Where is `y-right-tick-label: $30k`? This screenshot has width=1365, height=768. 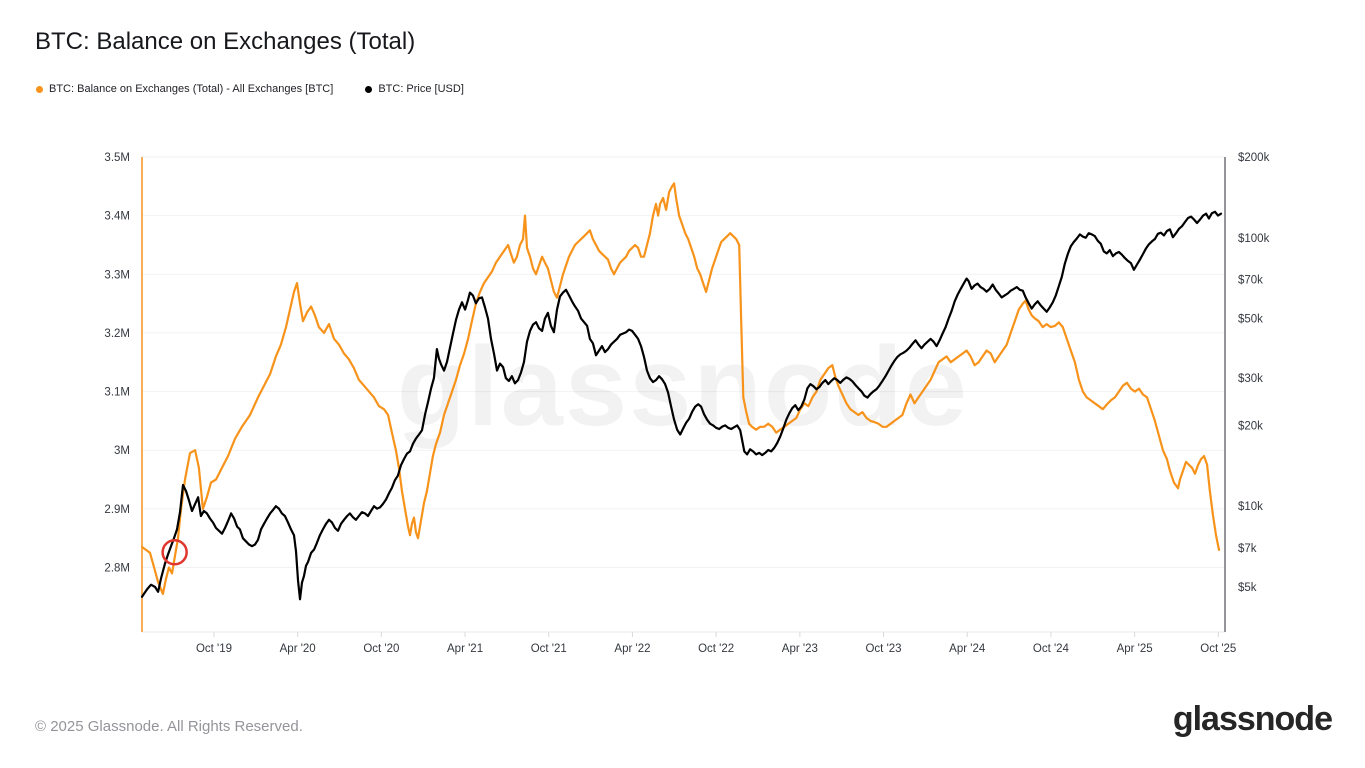 y-right-tick-label: $30k is located at coordinates (1250, 379).